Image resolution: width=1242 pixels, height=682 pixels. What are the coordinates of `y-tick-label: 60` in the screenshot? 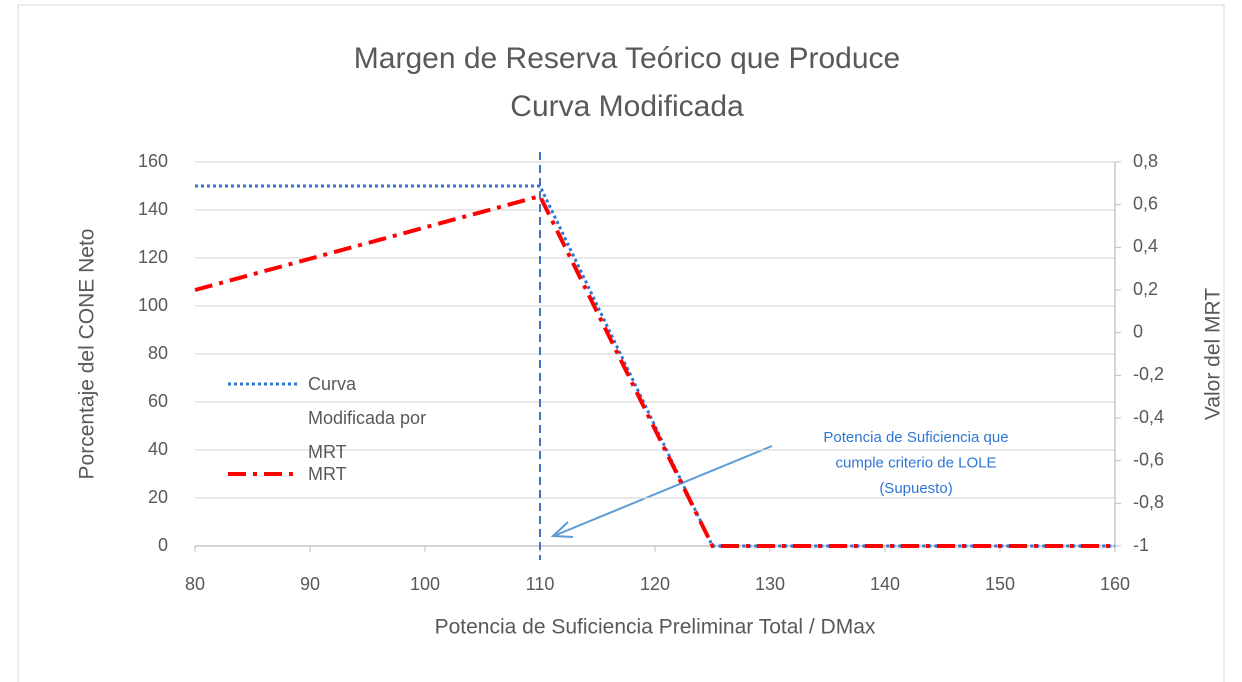 It's located at (158, 401).